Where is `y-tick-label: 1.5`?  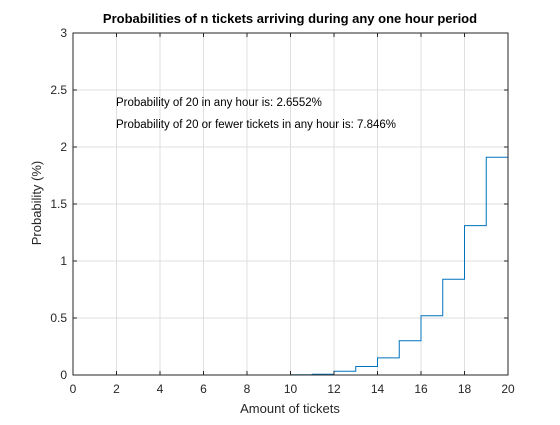 y-tick-label: 1.5 is located at coordinates (58, 204).